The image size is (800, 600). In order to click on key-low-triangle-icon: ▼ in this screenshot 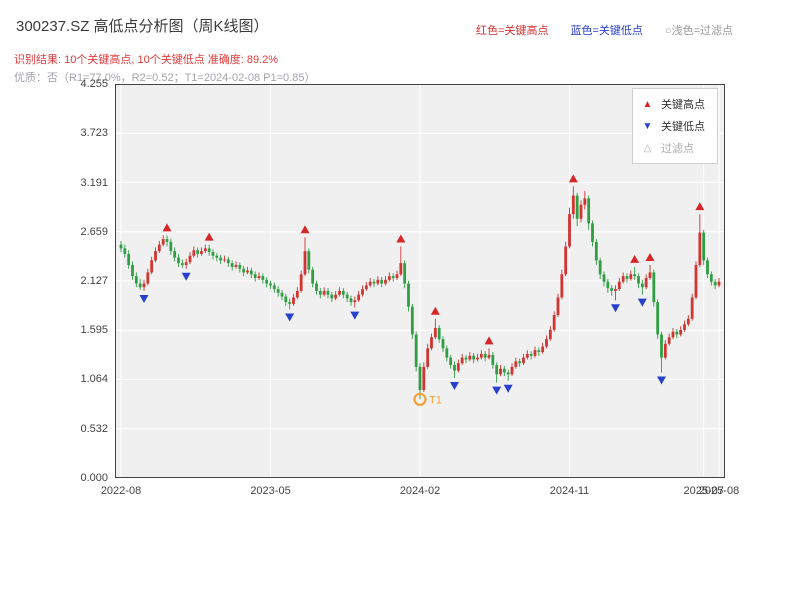, I will do `click(647, 126)`.